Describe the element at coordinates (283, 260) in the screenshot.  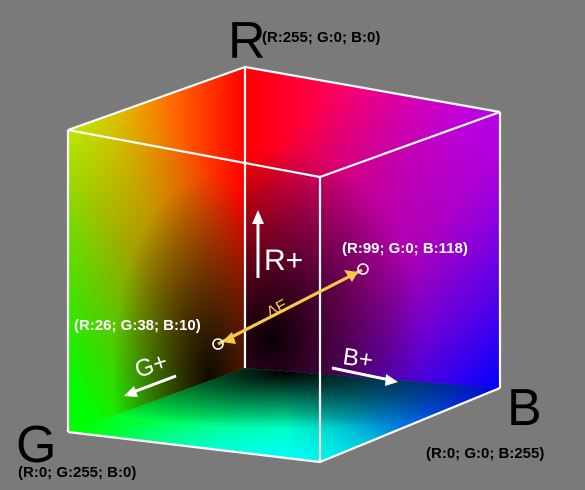
I see `r-plus-label: R+` at that location.